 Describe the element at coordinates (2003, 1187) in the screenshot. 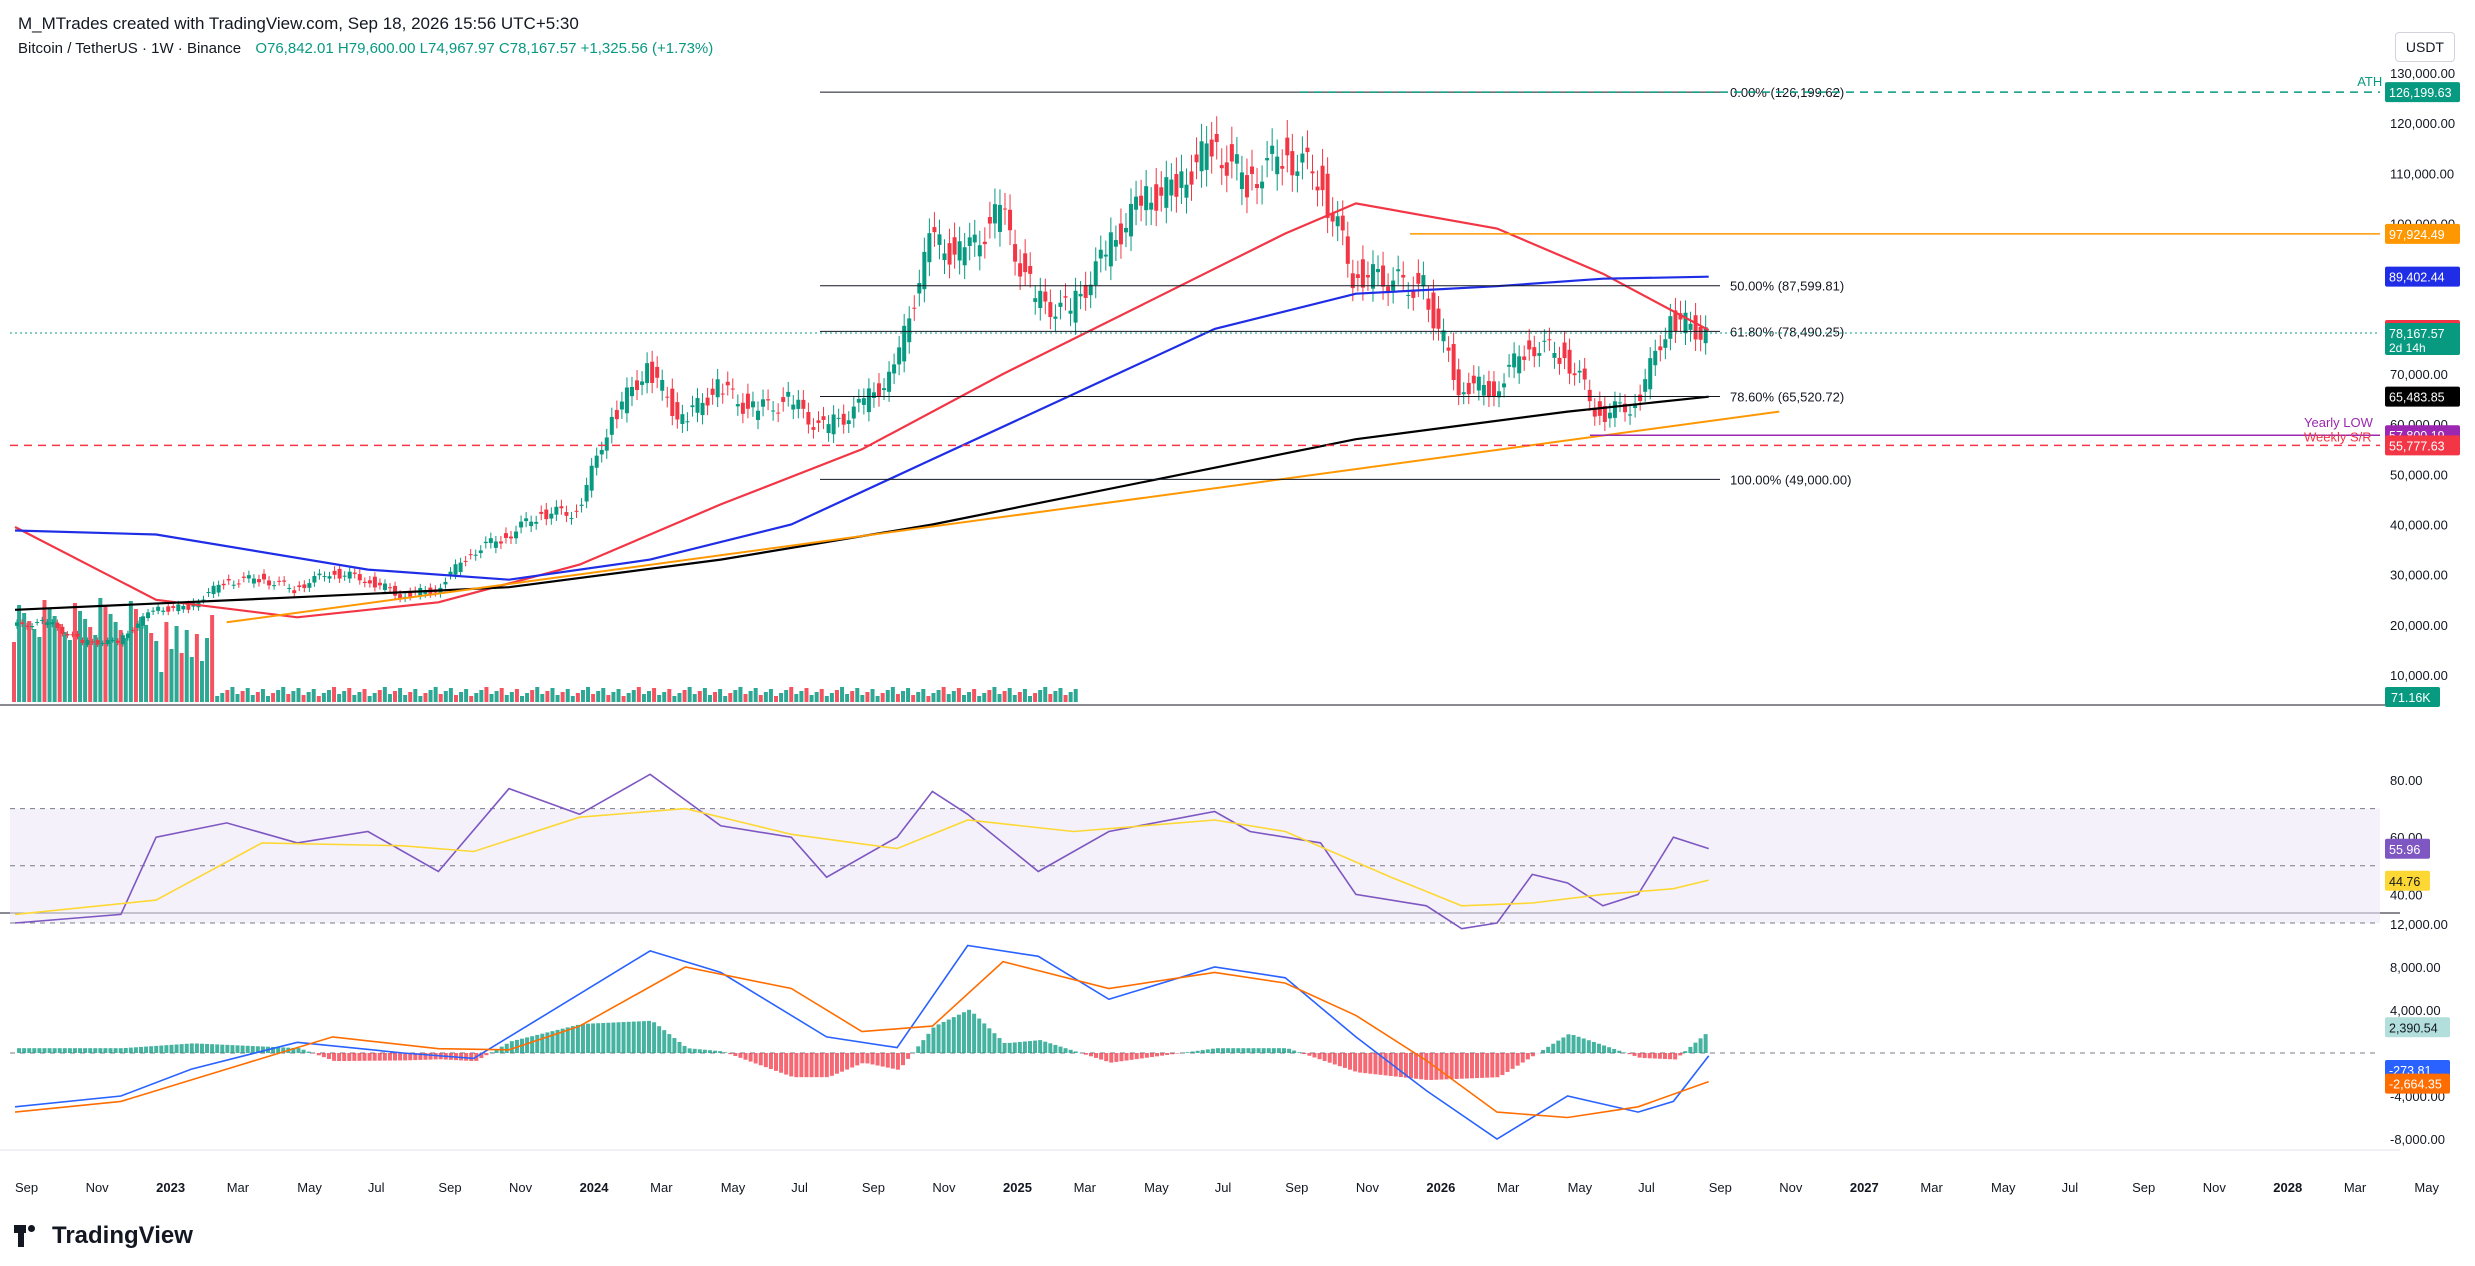

I see `time-axis-label: May` at that location.